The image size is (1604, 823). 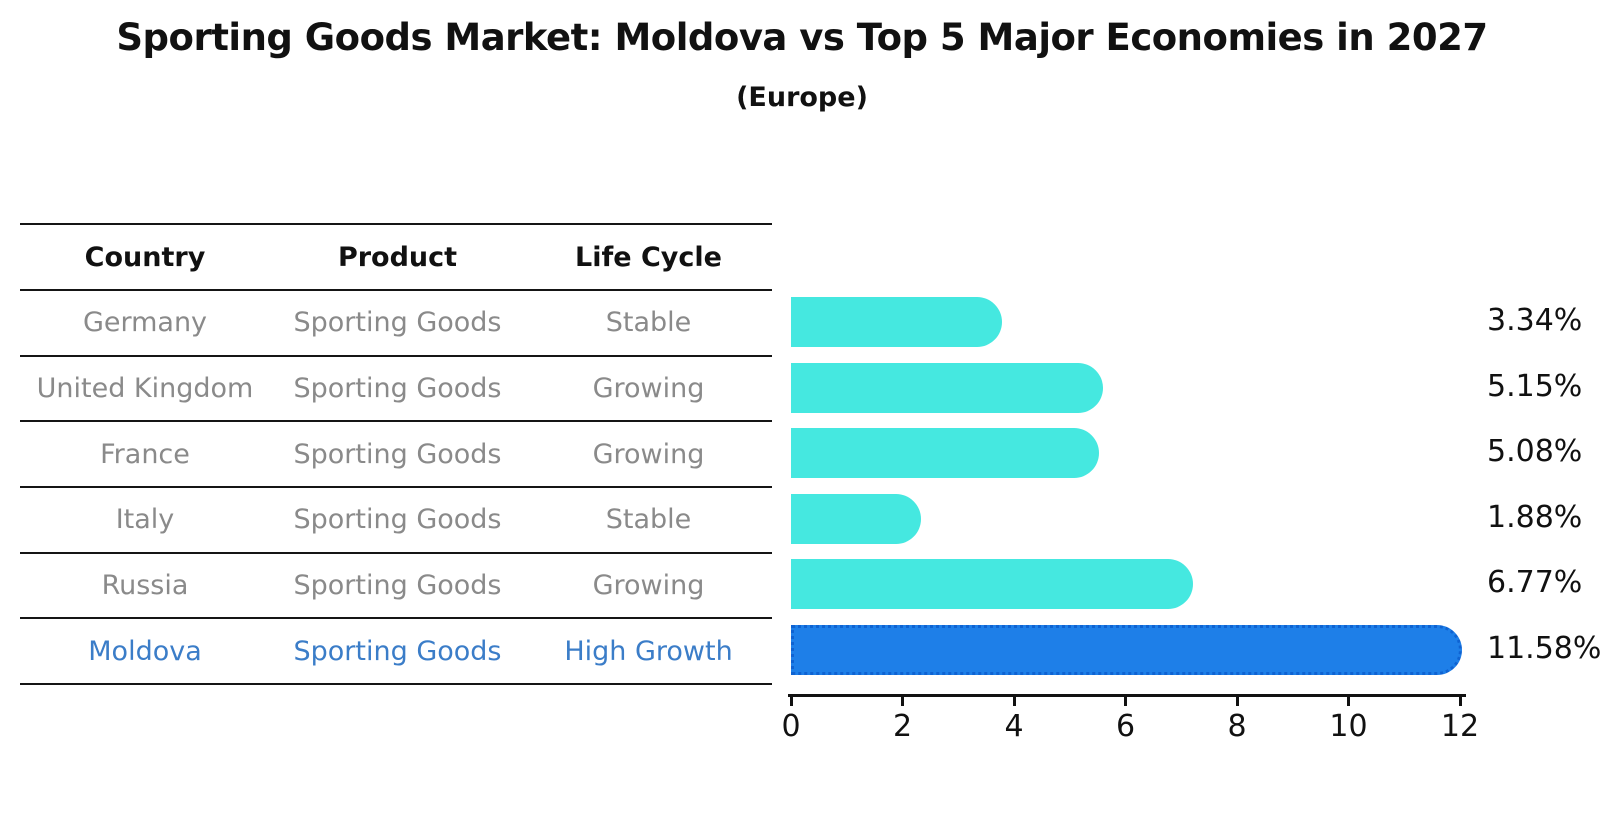 I want to click on country-cell: Russia, so click(x=145, y=586).